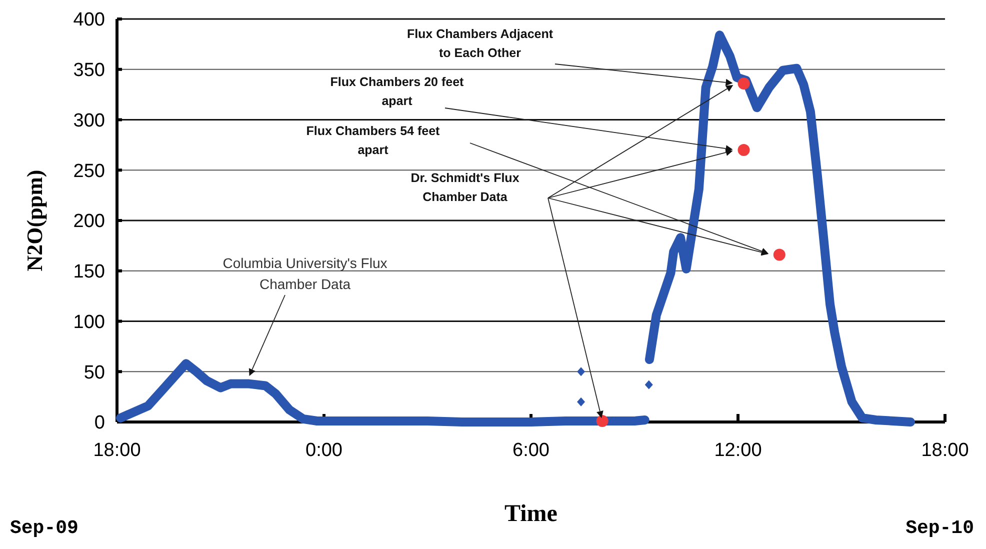 The image size is (986, 549). Describe the element at coordinates (34, 221) in the screenshot. I see `y-axis-title: N2O(ppm)` at that location.